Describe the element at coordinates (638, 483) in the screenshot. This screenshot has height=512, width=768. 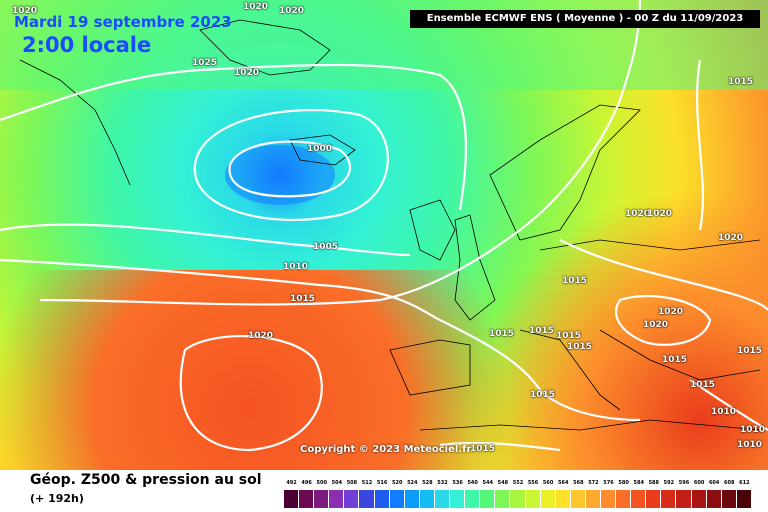
I see `legend-value: 584` at that location.